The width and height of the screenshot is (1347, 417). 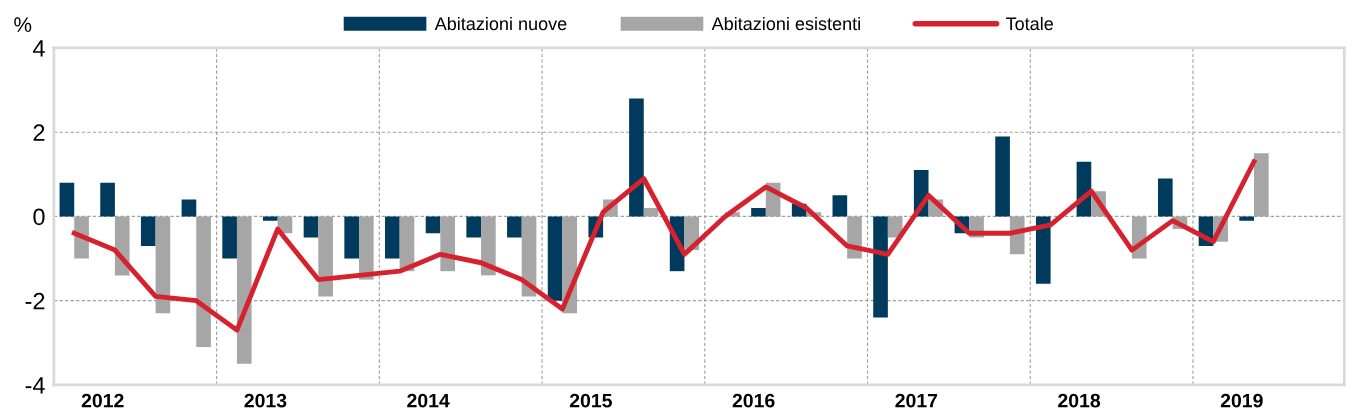 What do you see at coordinates (265, 400) in the screenshot?
I see `x-tick-label: 2013` at bounding box center [265, 400].